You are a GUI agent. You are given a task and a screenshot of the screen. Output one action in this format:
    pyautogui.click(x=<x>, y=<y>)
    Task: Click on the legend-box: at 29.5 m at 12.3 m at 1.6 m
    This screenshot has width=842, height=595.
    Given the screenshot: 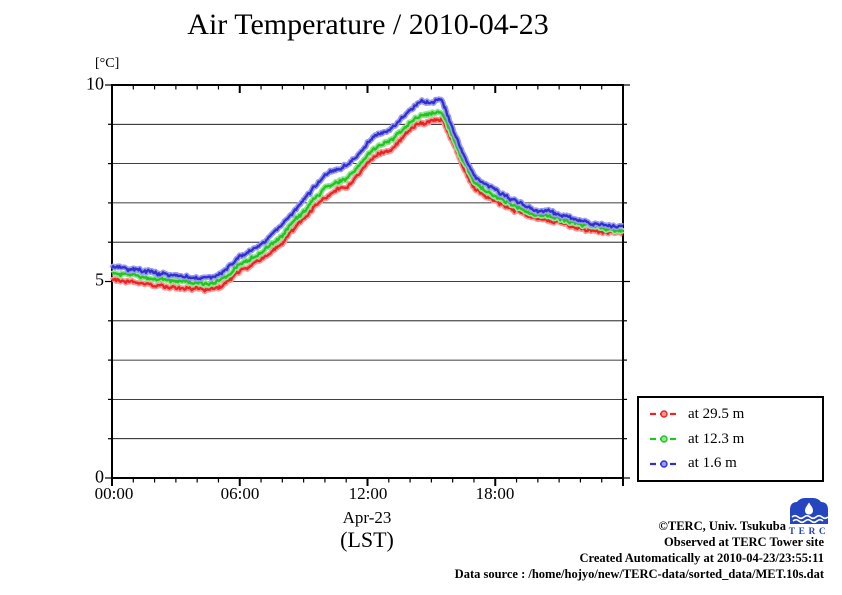 What is the action you would take?
    pyautogui.click(x=730, y=439)
    